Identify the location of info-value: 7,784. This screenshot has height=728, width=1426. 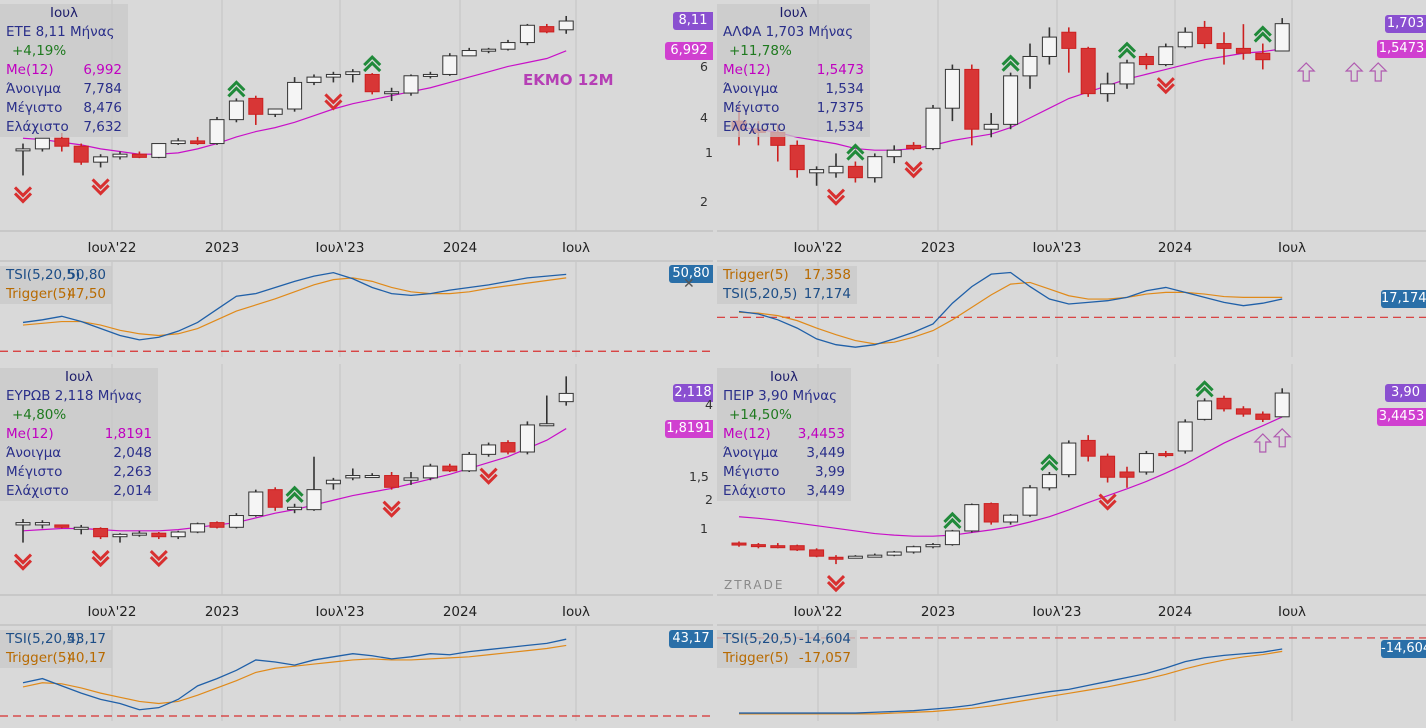
(102, 89).